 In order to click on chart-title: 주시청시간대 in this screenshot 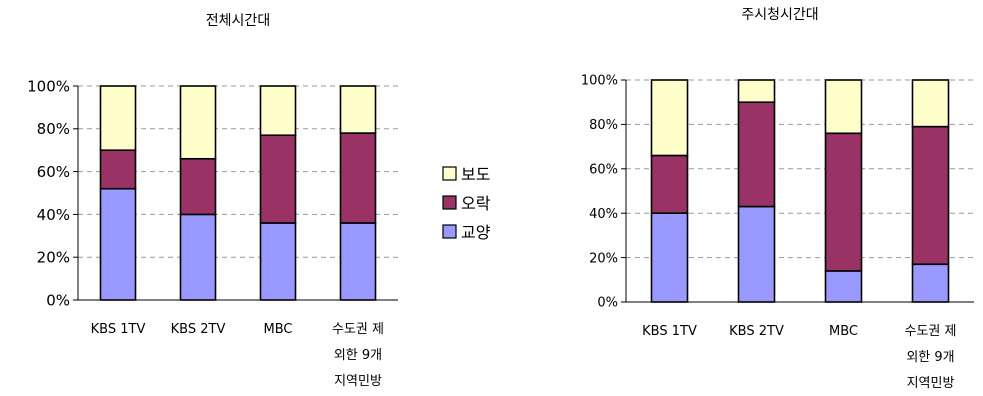, I will do `click(779, 15)`.